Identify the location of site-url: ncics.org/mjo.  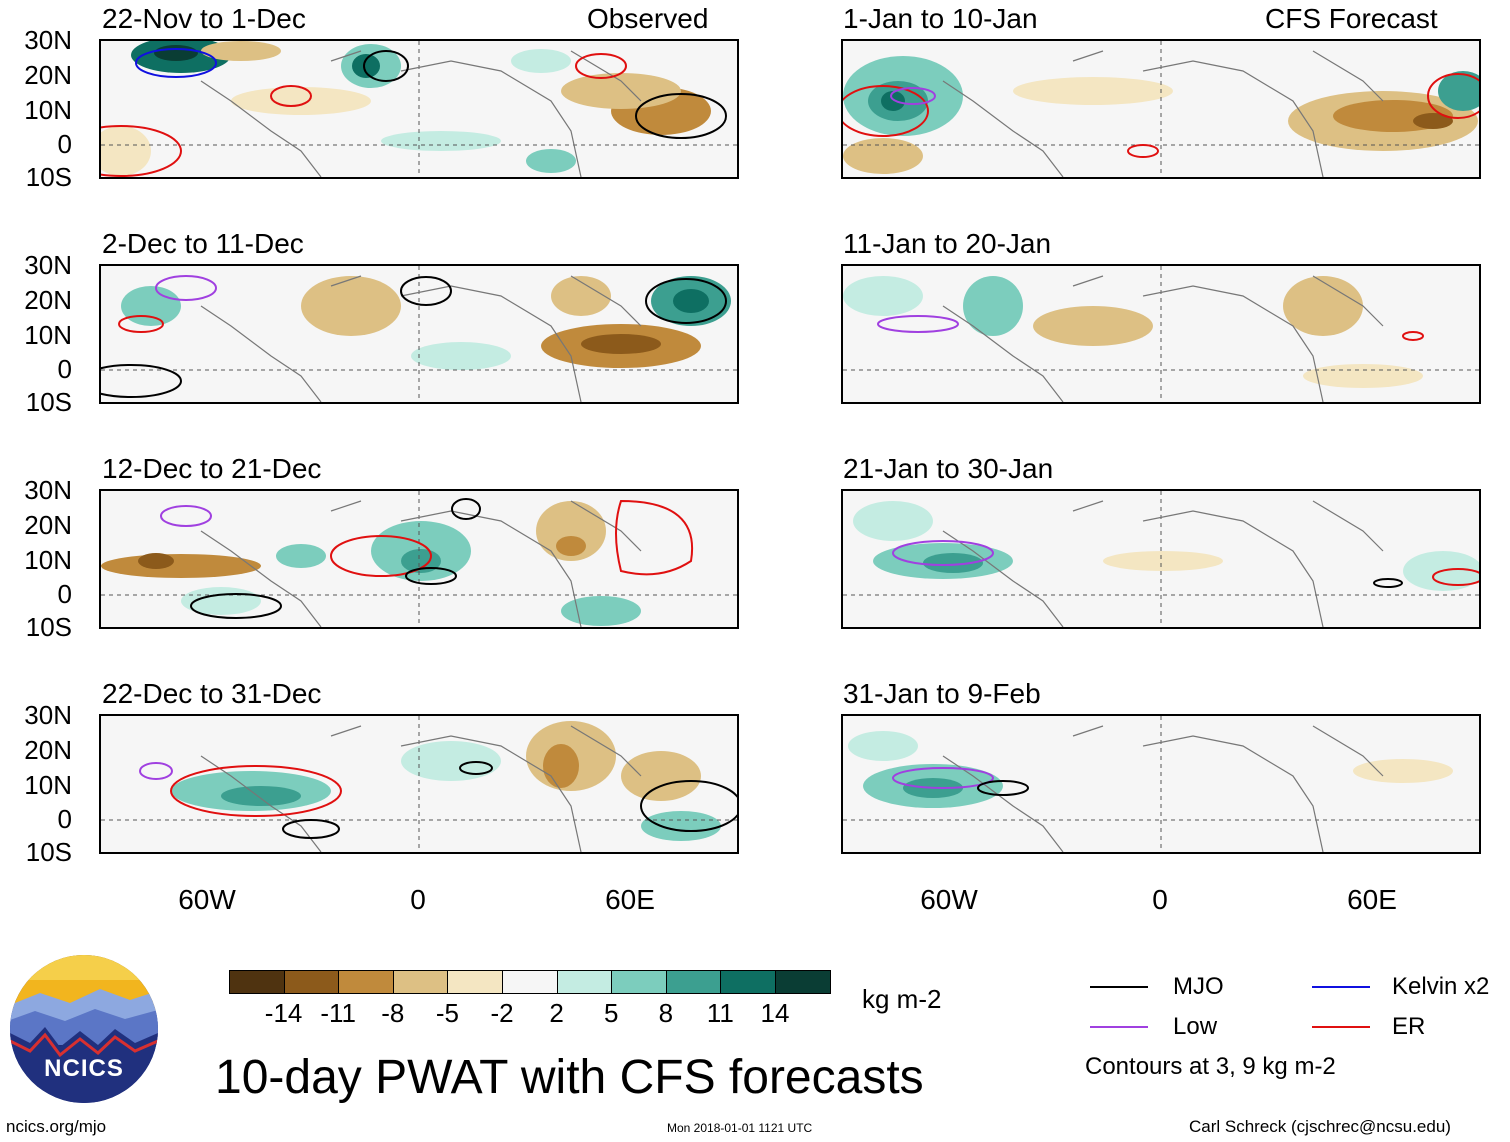
(56, 1126).